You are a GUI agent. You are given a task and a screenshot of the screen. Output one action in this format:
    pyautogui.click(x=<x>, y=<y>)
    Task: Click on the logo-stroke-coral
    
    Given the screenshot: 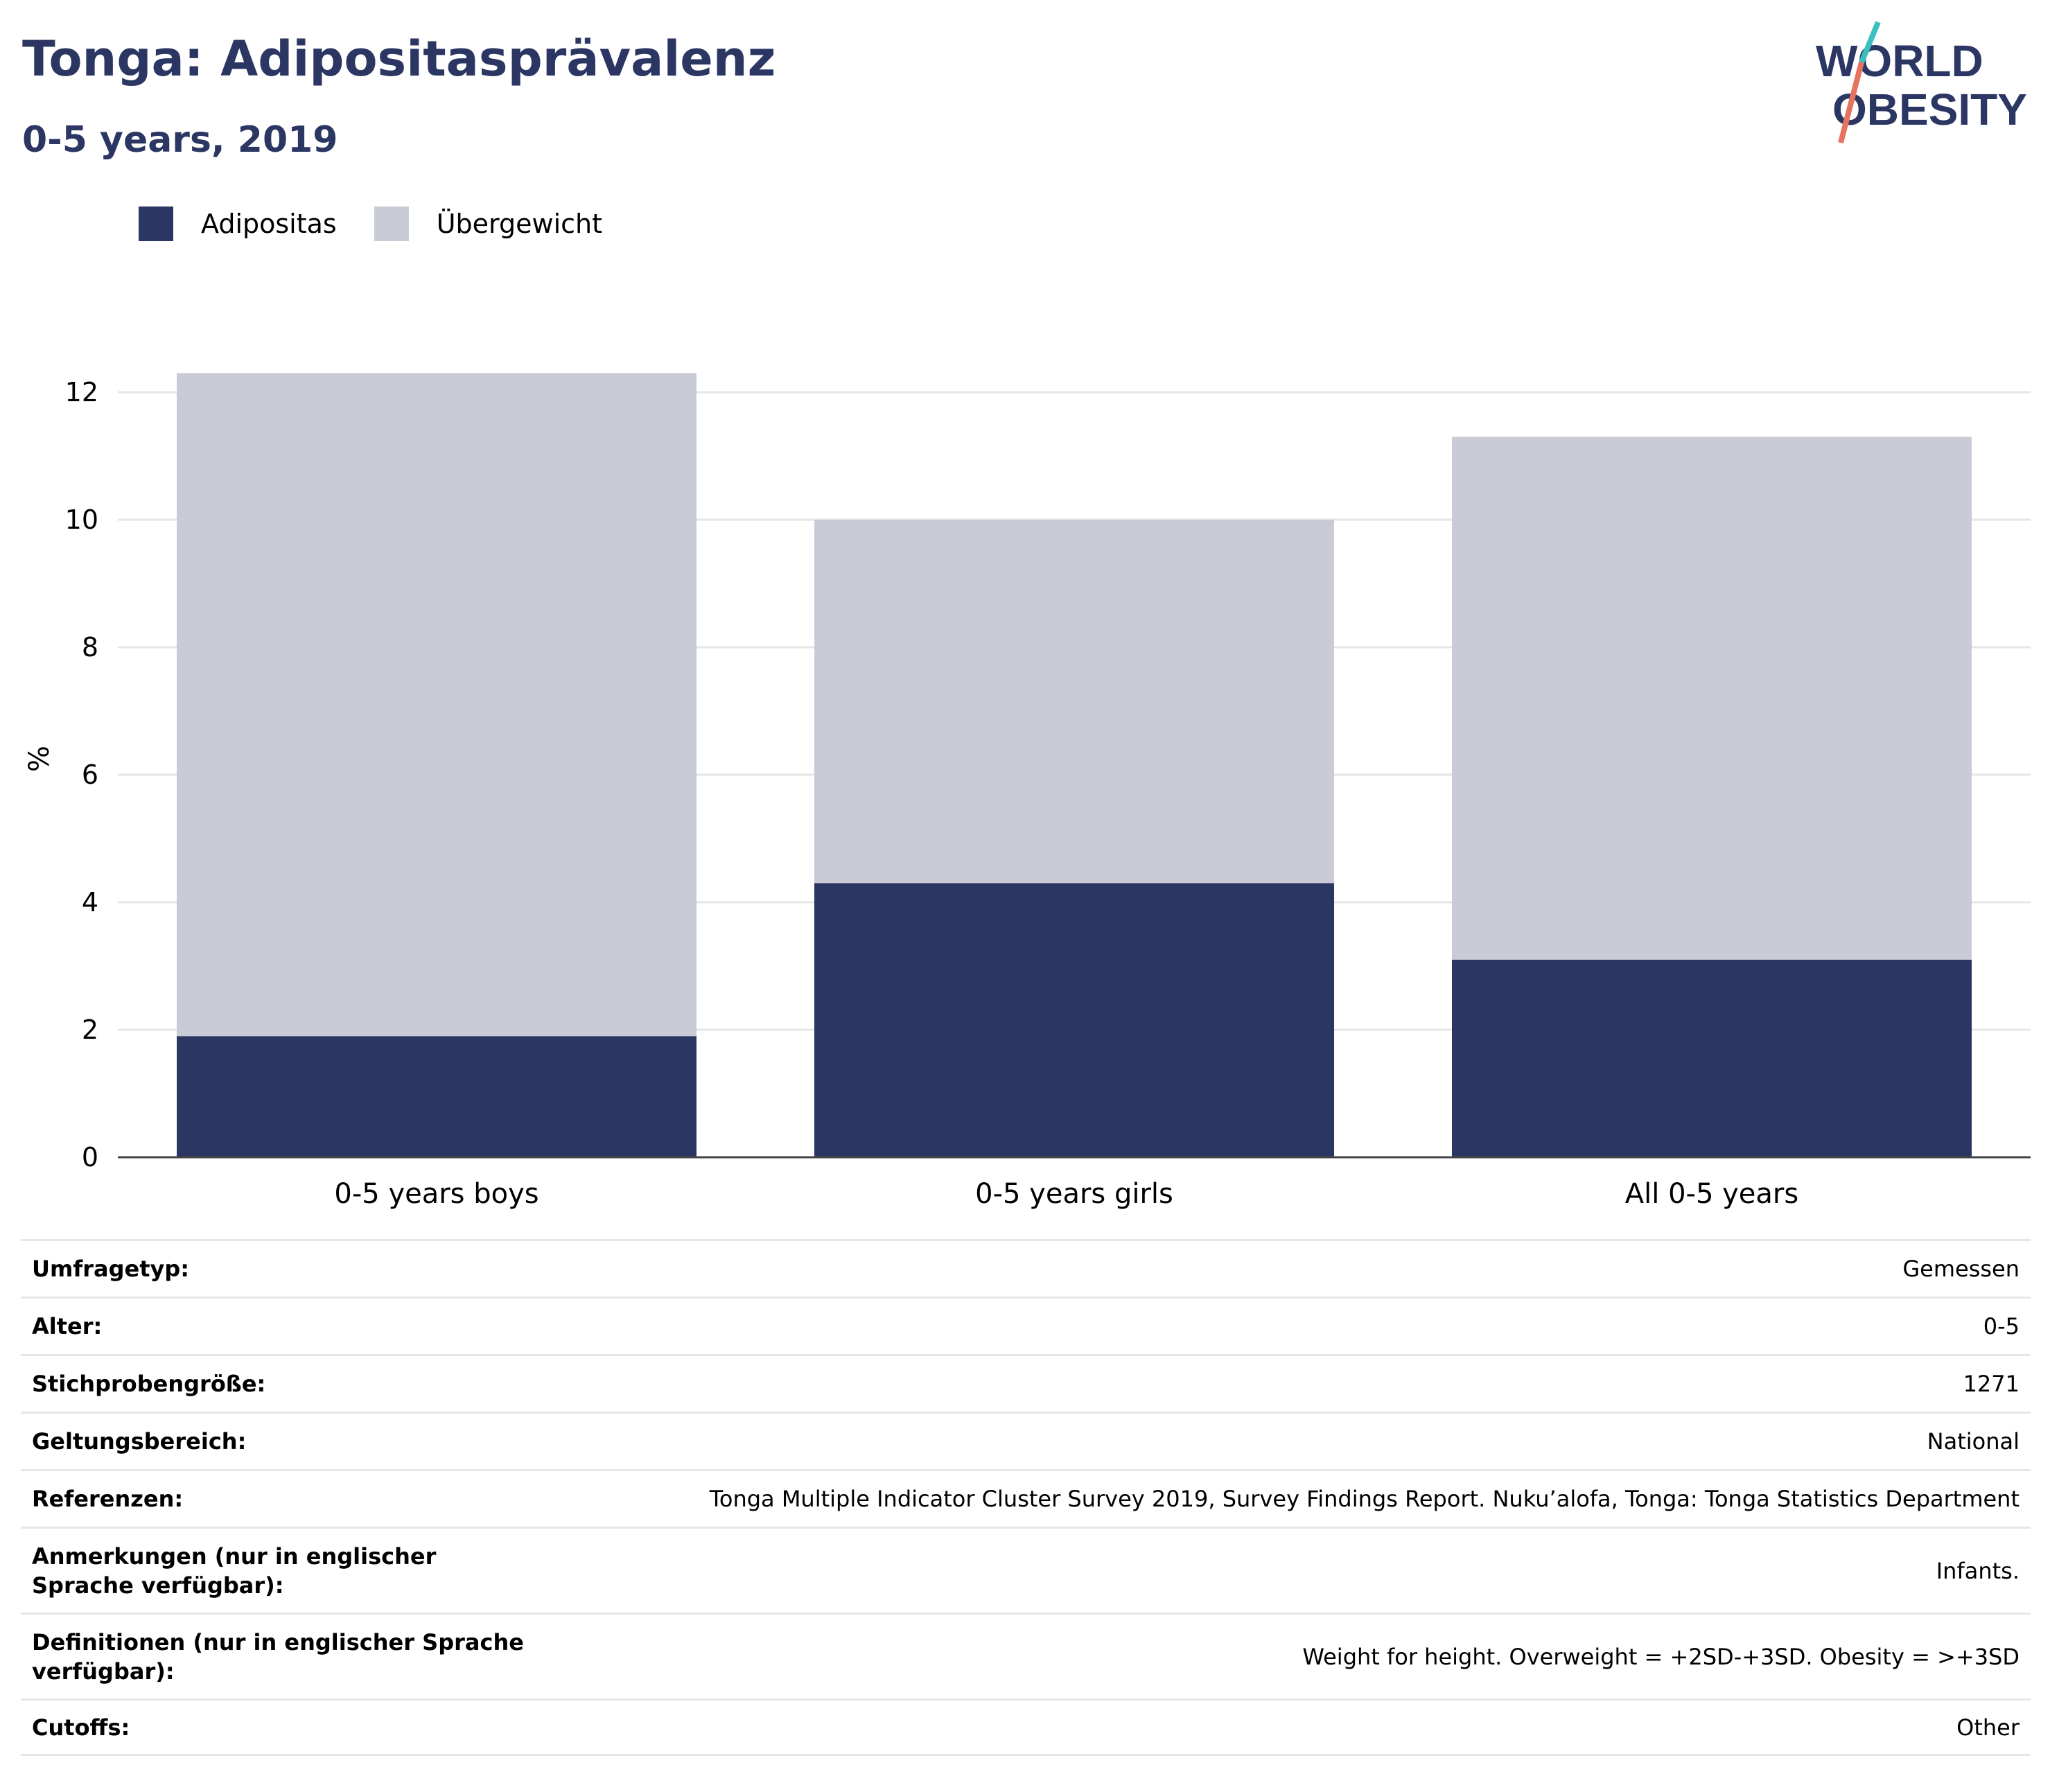 What is the action you would take?
    pyautogui.click(x=1851, y=102)
    